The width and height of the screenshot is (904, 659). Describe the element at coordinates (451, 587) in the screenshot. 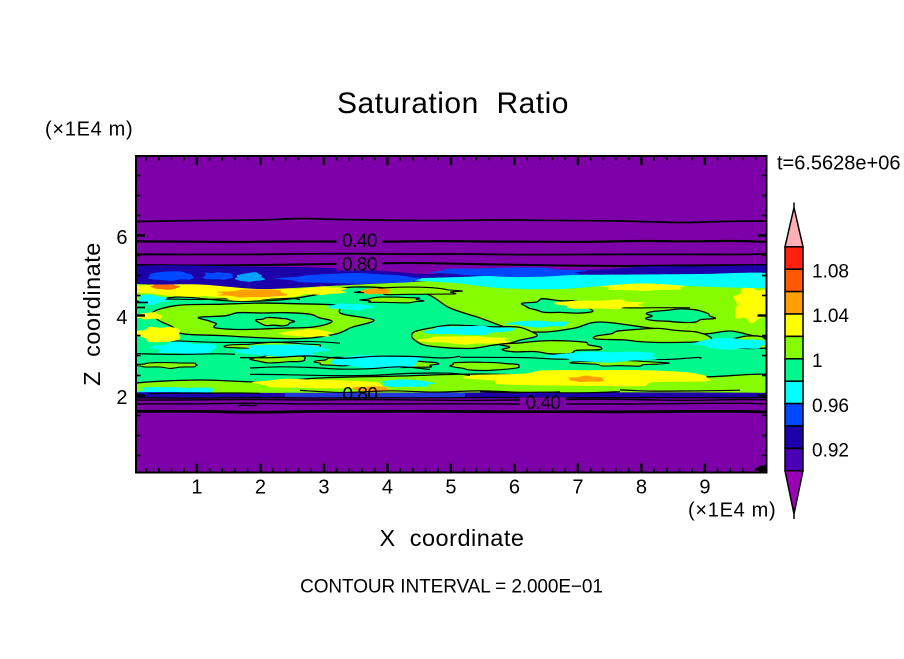

I see `svg-text: CONTOUR INTERVAL = 2.000E−01` at that location.